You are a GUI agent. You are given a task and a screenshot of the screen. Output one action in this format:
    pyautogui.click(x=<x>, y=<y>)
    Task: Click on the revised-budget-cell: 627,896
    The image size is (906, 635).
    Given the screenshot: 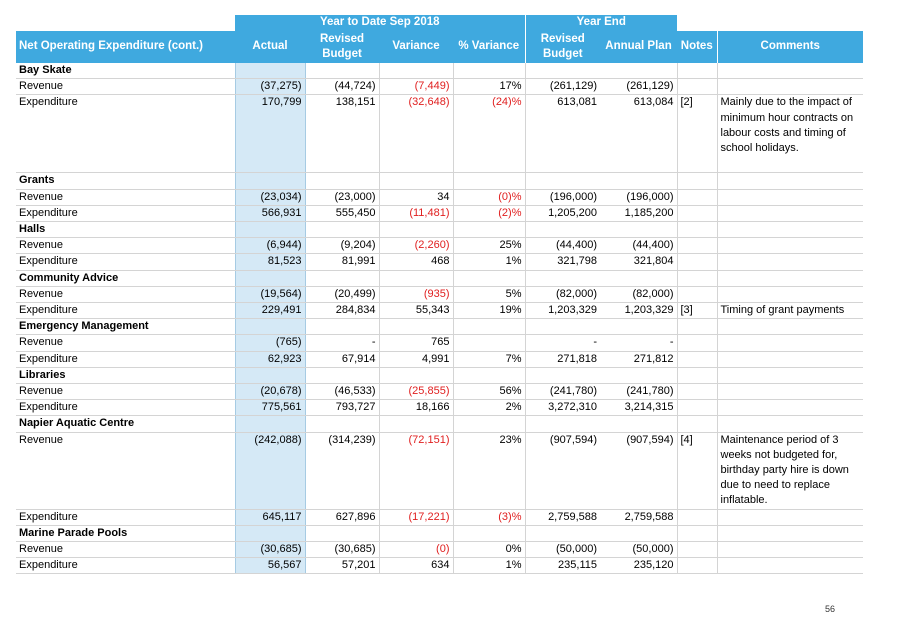 What is the action you would take?
    pyautogui.click(x=342, y=517)
    